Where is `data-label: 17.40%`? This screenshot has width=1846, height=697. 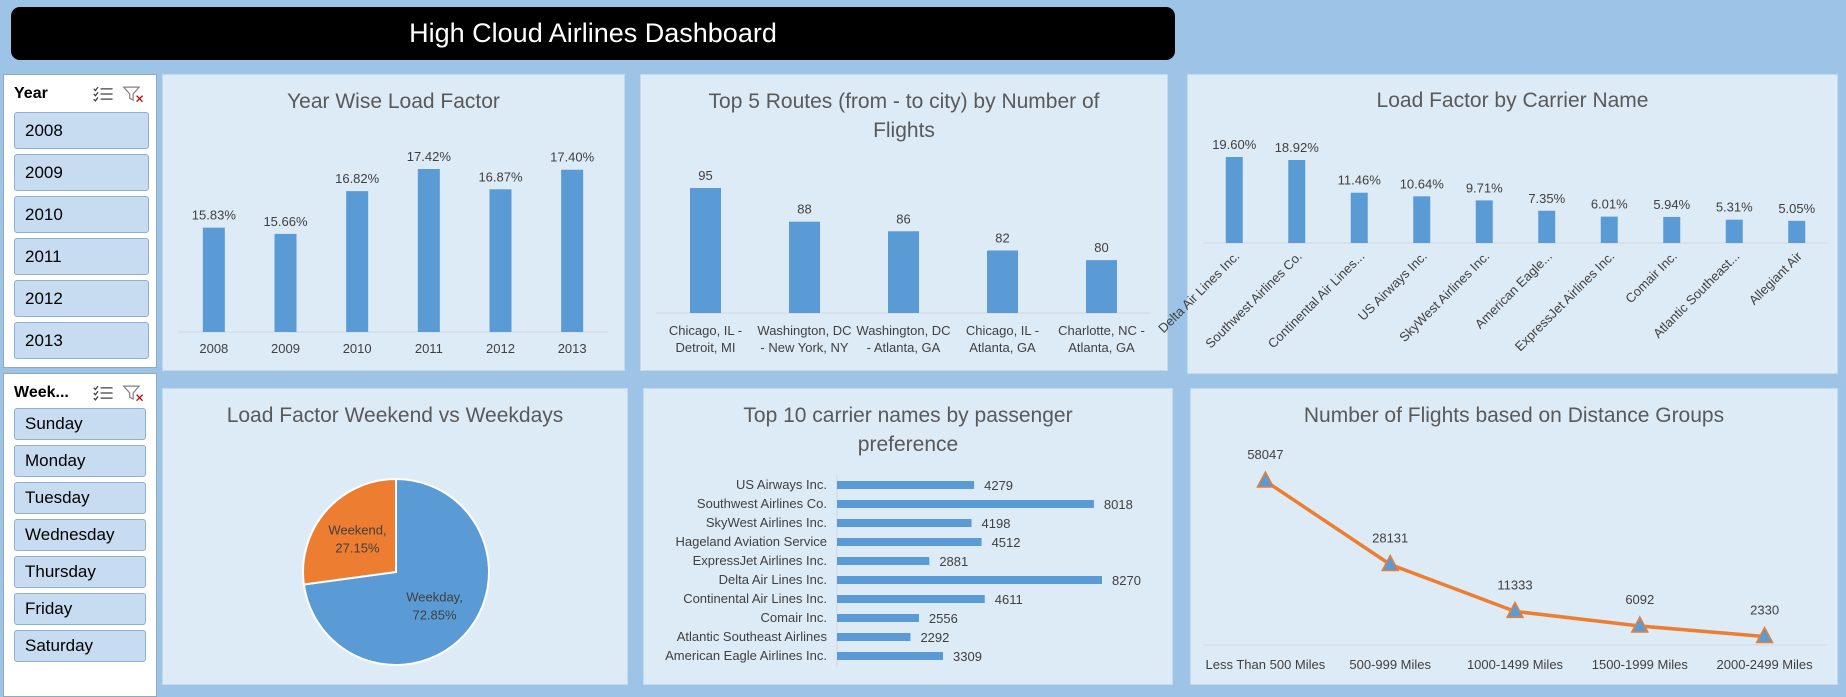 data-label: 17.40% is located at coordinates (572, 157).